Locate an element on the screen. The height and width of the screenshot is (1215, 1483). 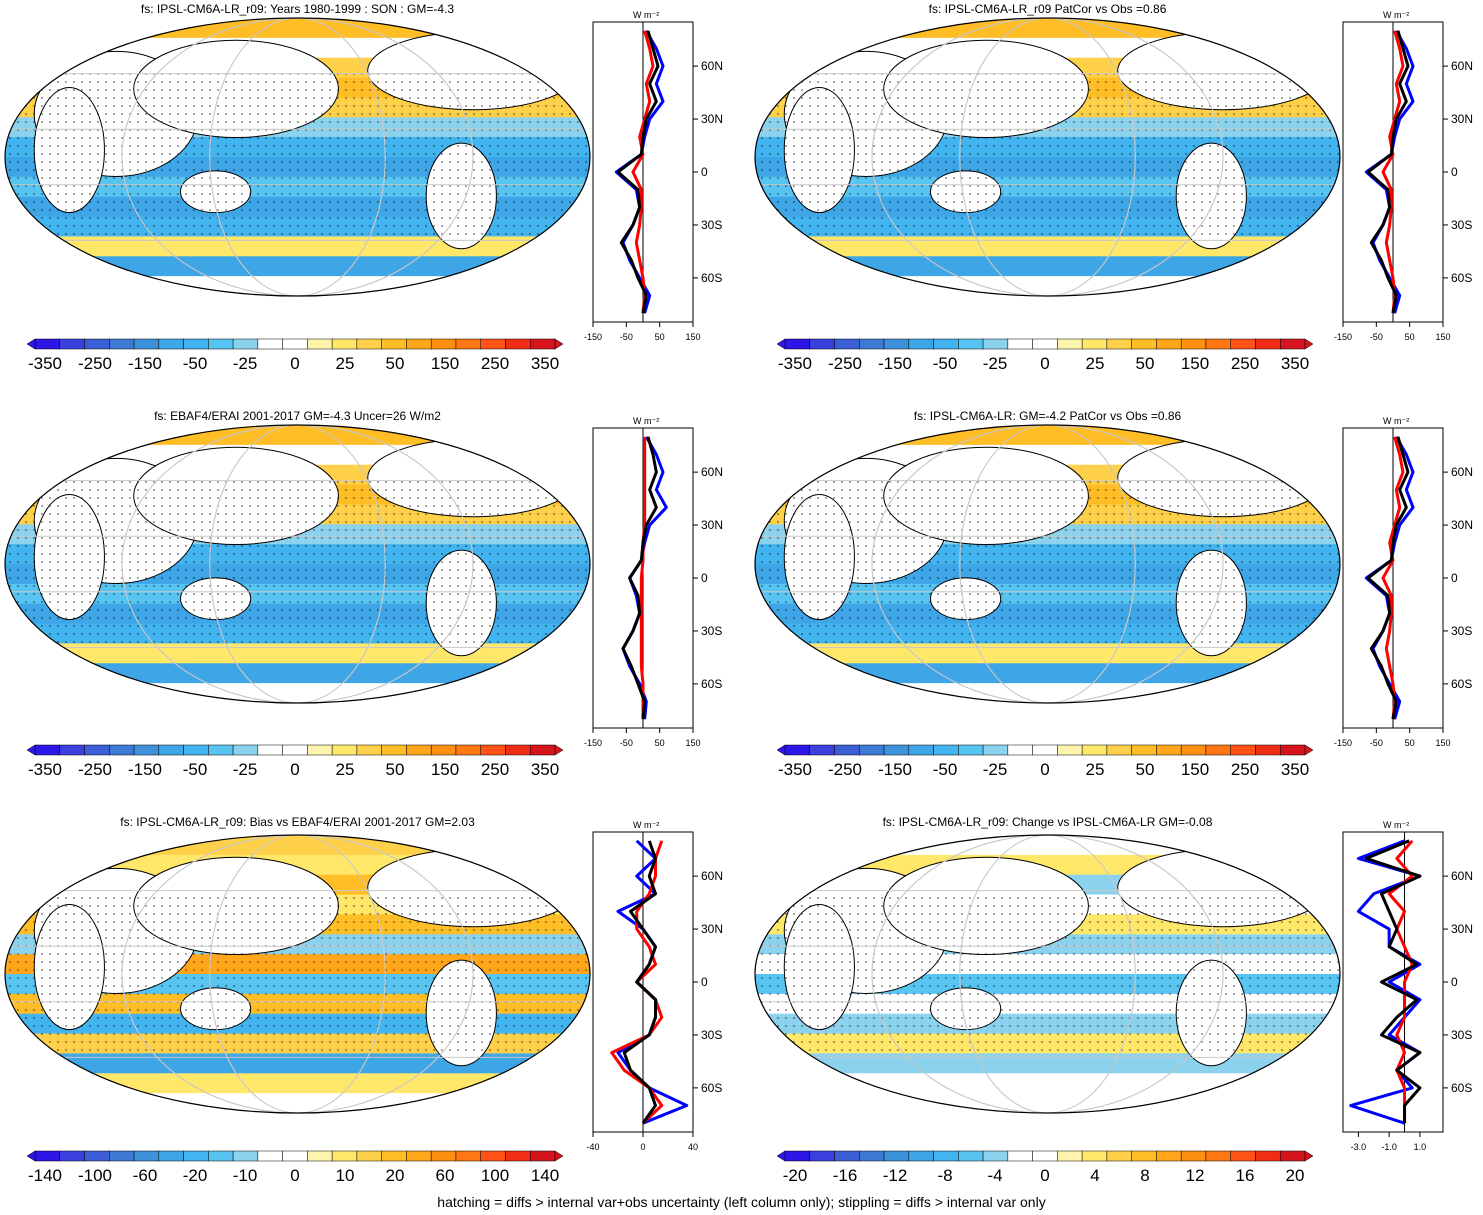
colorbar: -20 -16 -12 -8 -4 0 4 8 12 16 20 is located at coordinates (1045, 1167).